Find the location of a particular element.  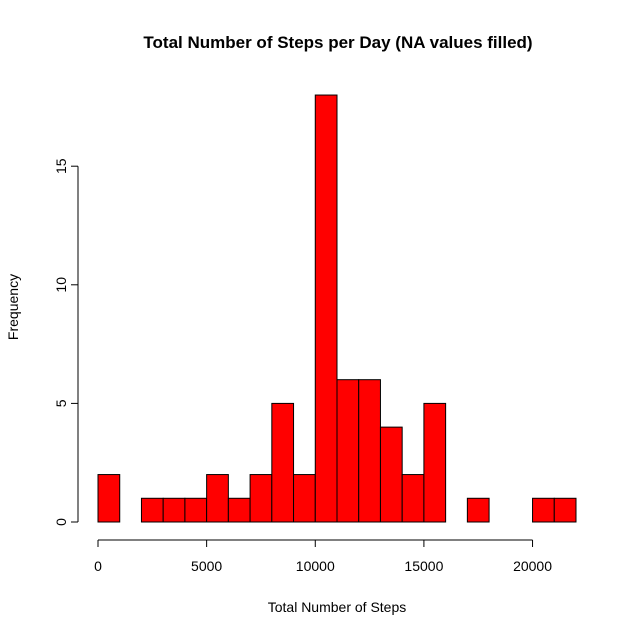

x-tick-label: 5000 is located at coordinates (206, 566).